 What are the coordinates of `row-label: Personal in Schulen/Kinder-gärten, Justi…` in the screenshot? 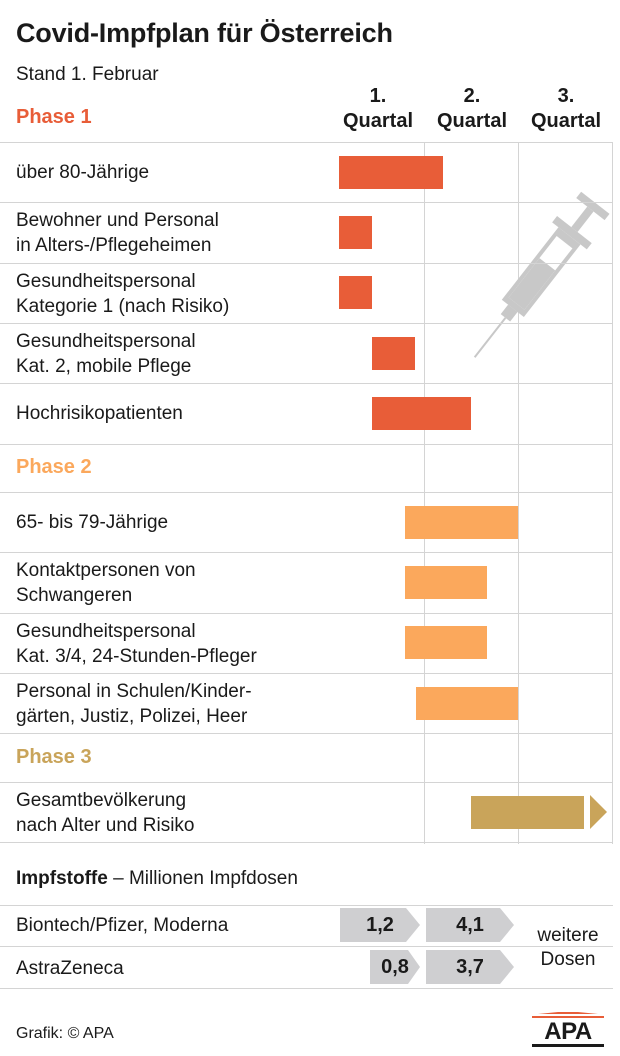 It's located at (171, 704).